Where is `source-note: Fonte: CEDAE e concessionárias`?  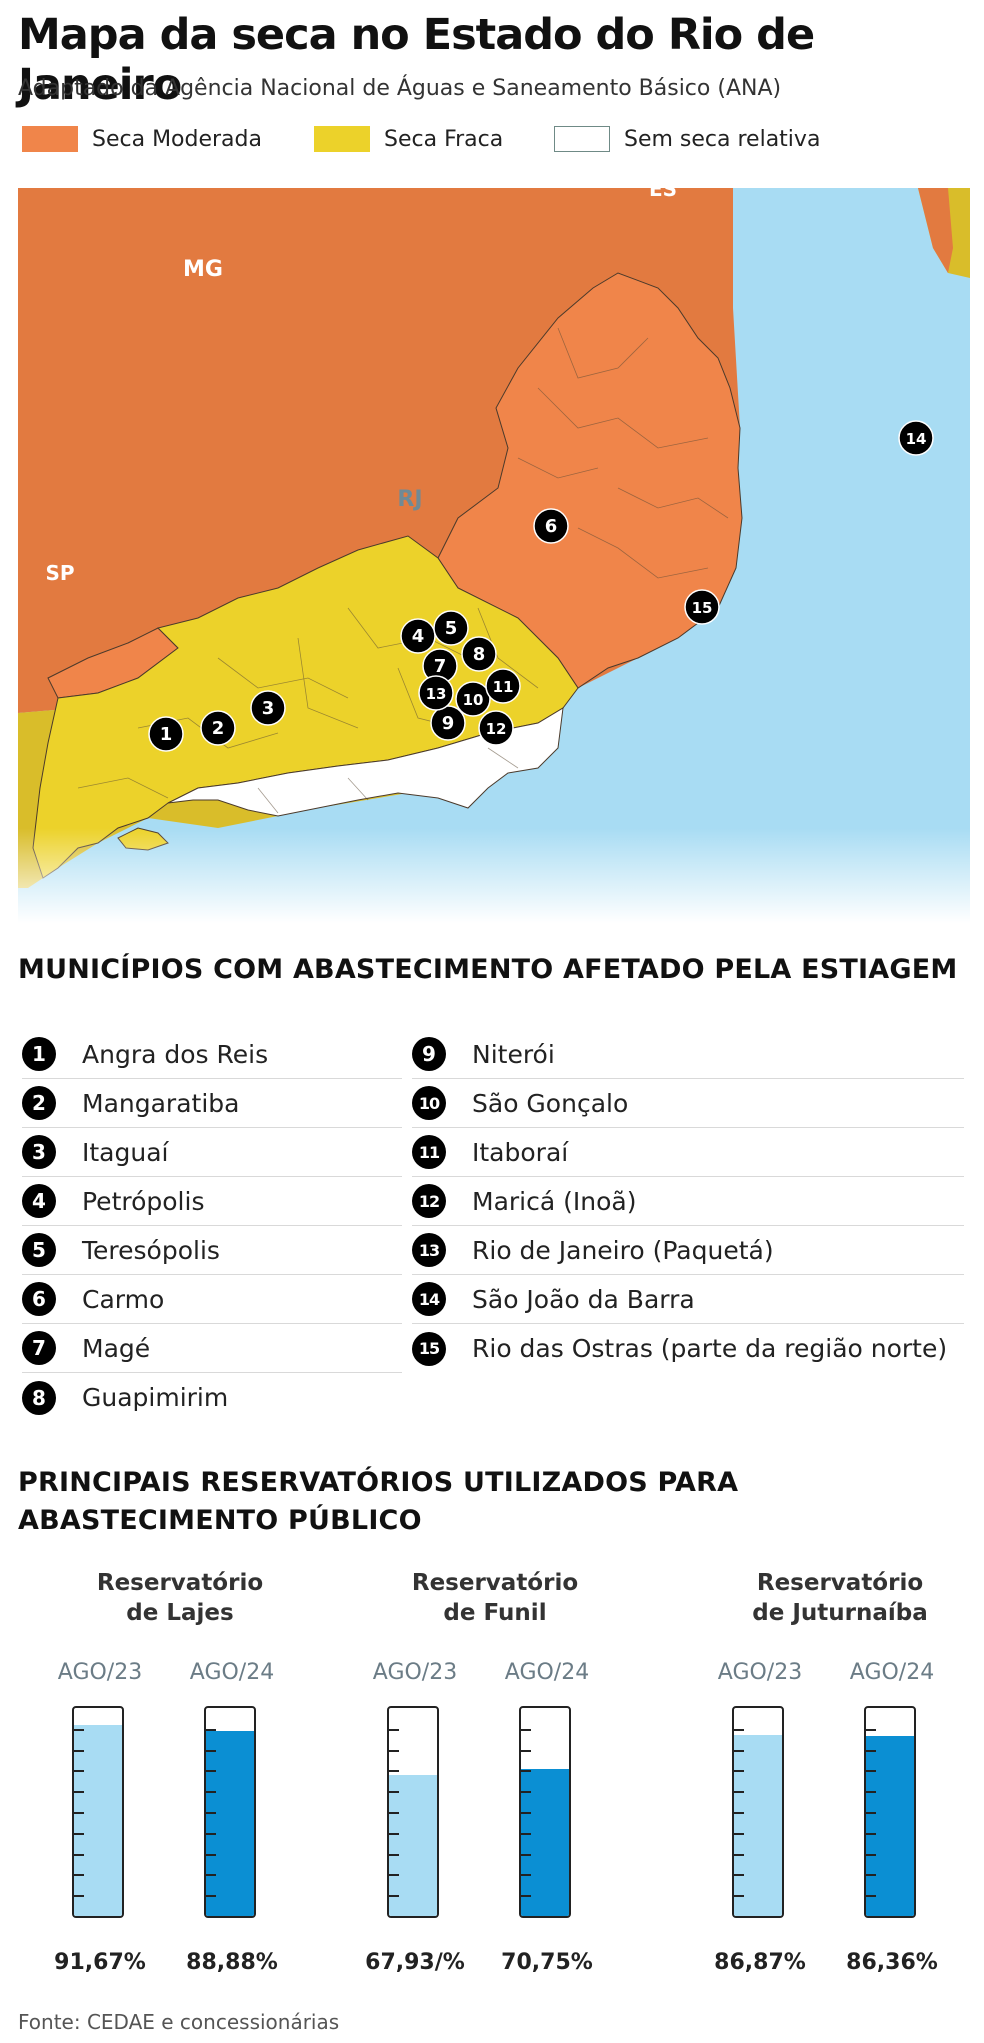
source-note: Fonte: CEDAE e concessionárias is located at coordinates (179, 2022).